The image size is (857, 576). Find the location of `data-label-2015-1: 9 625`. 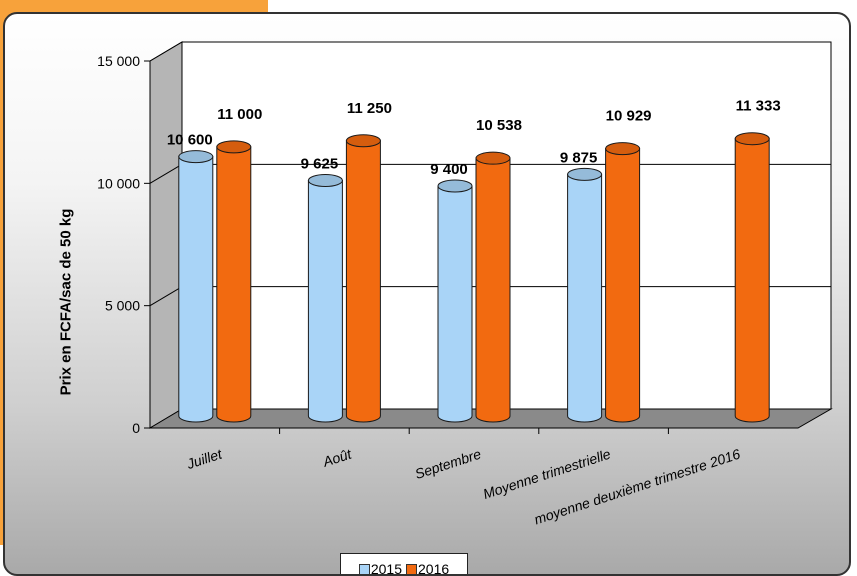

data-label-2015-1: 9 625 is located at coordinates (320, 164).